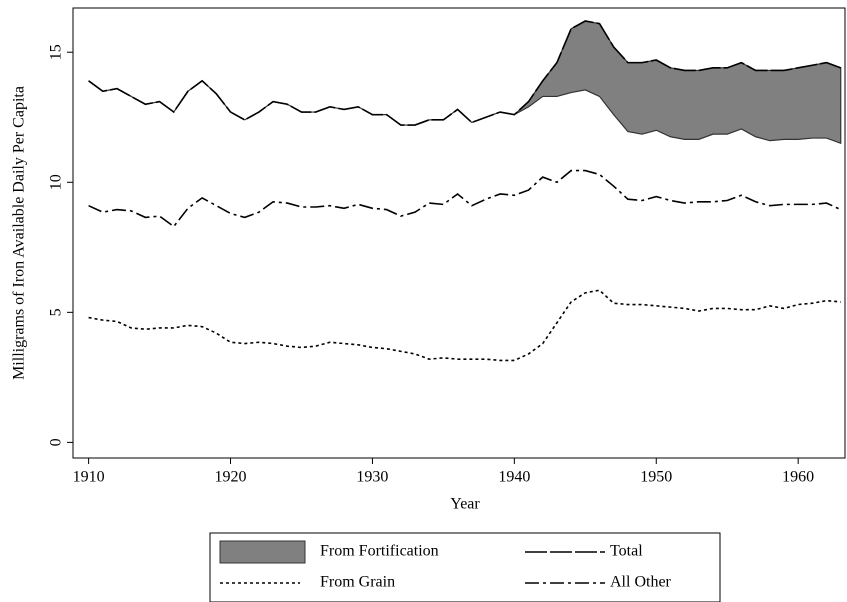 This screenshot has height=602, width=847. I want to click on legend-label: All Other, so click(641, 582).